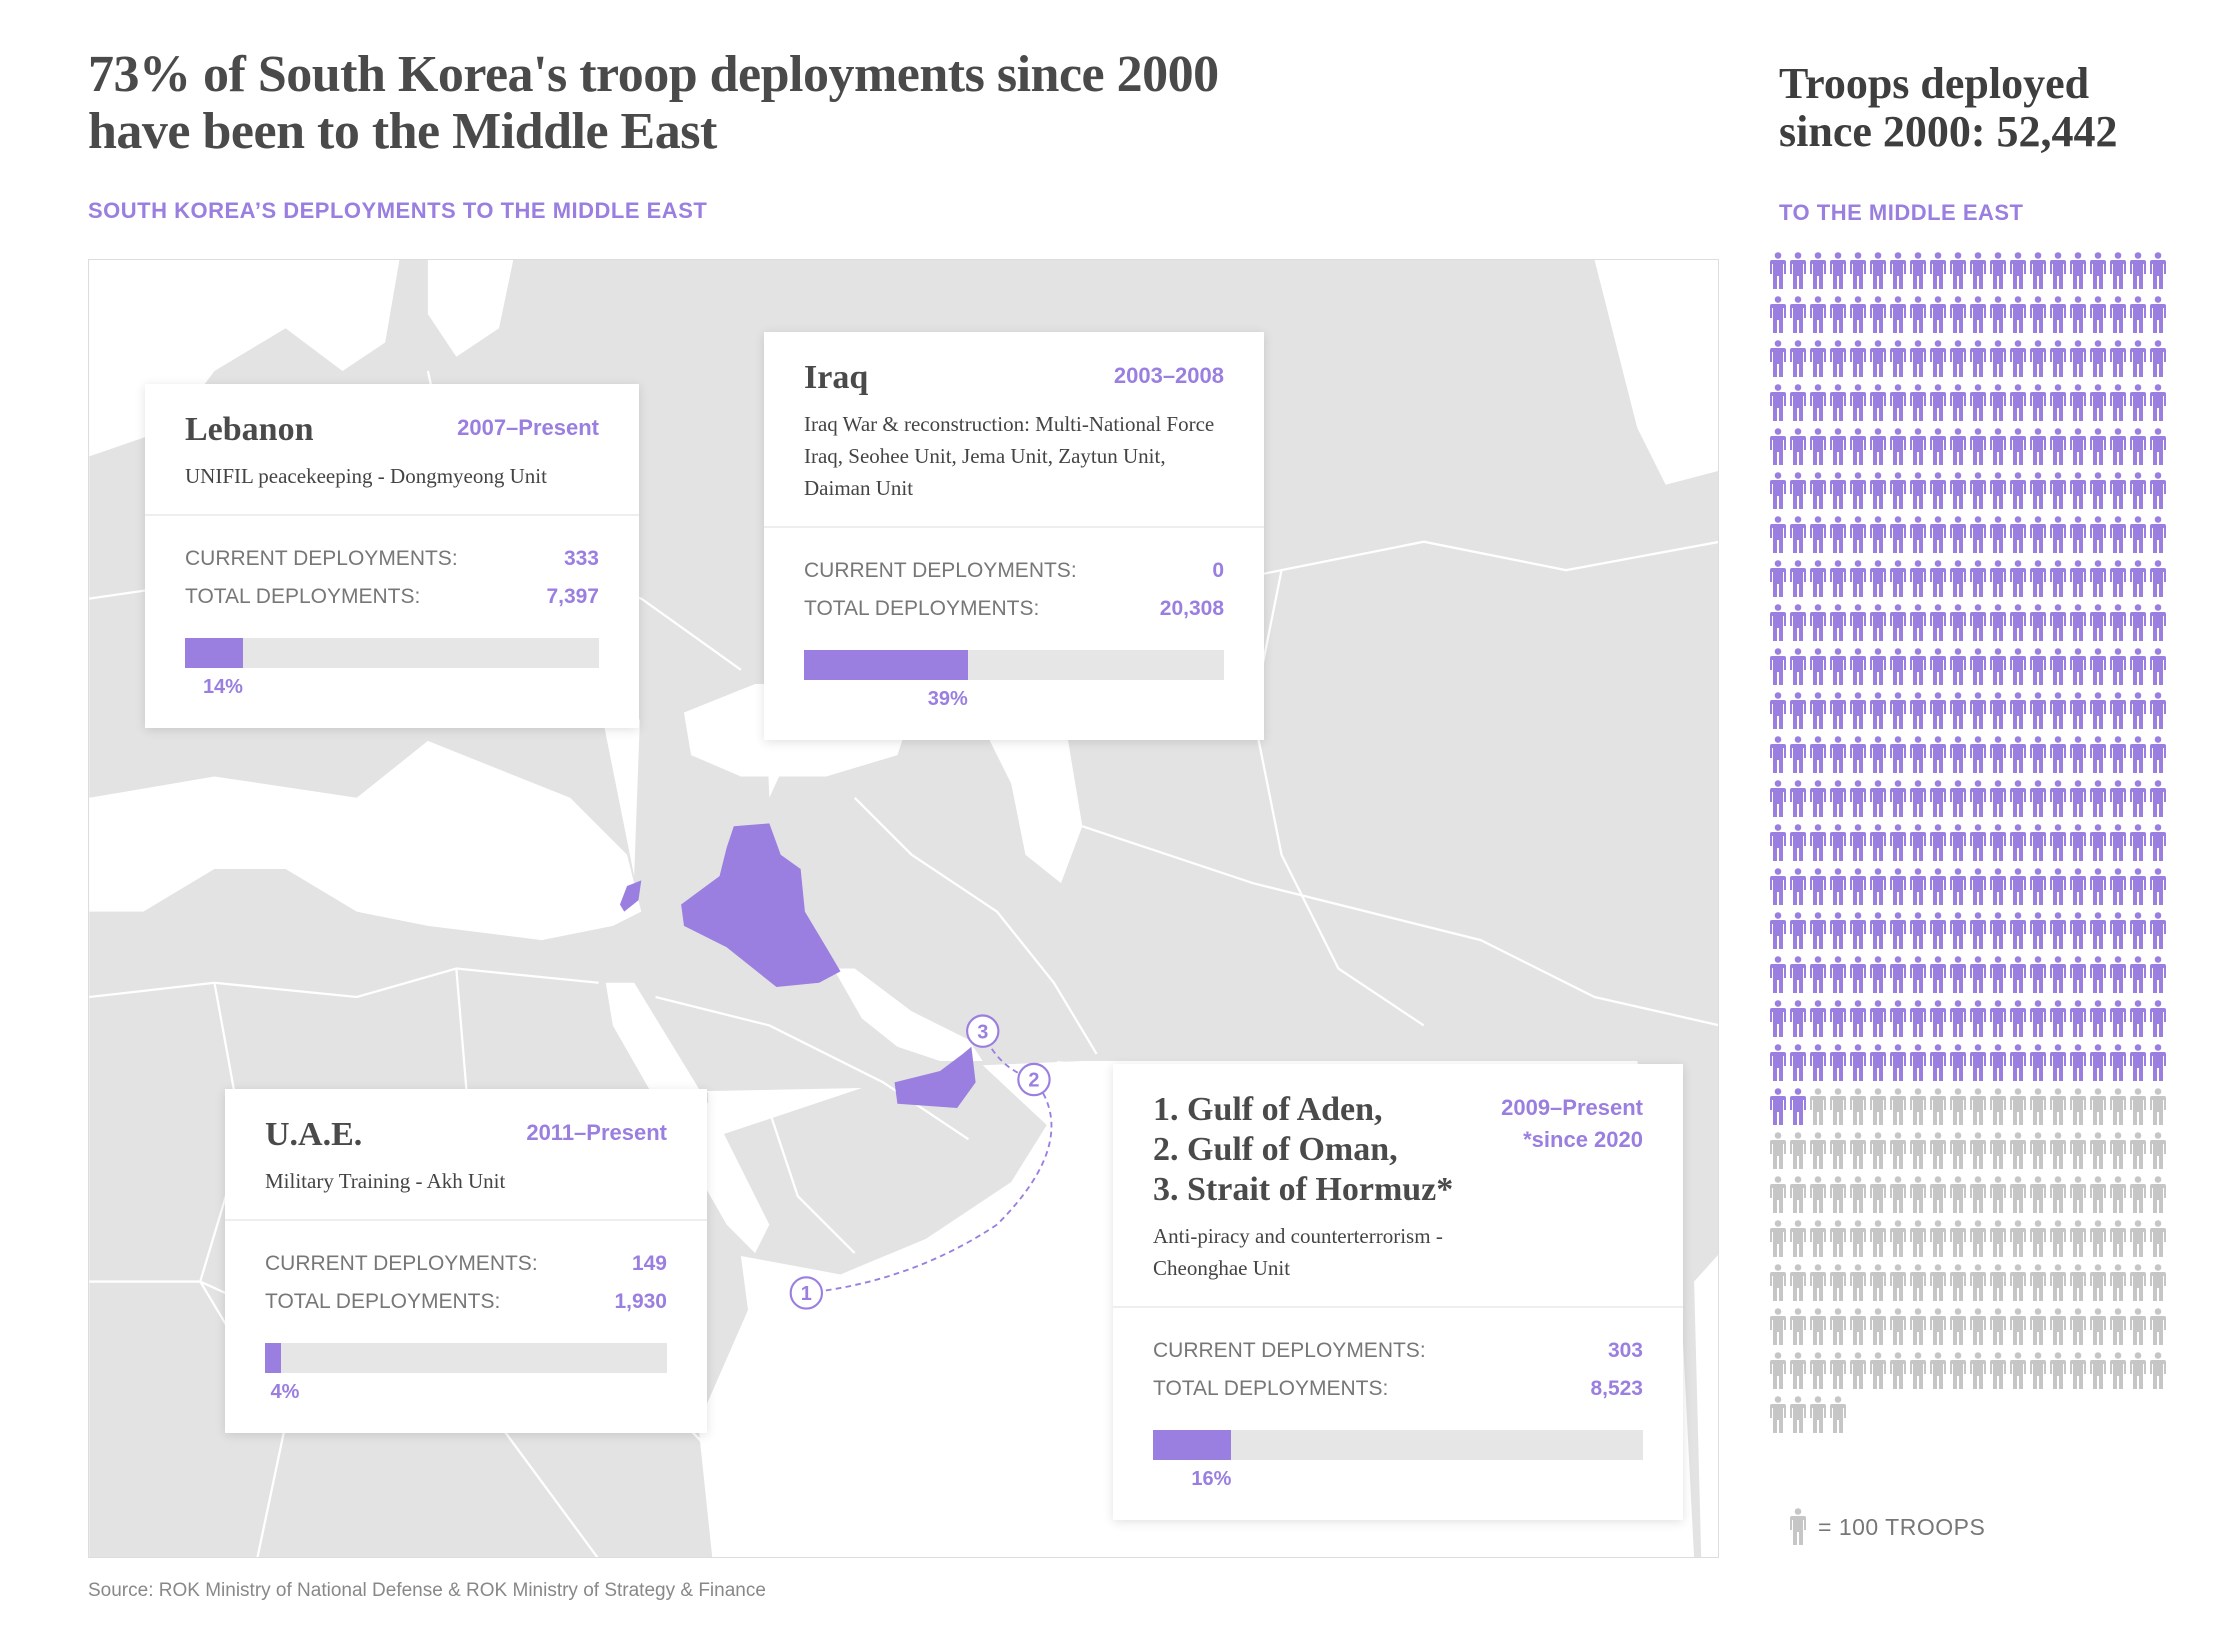 This screenshot has height=1640, width=2220. Describe the element at coordinates (572, 596) in the screenshot. I see `stat-value: 7,397` at that location.